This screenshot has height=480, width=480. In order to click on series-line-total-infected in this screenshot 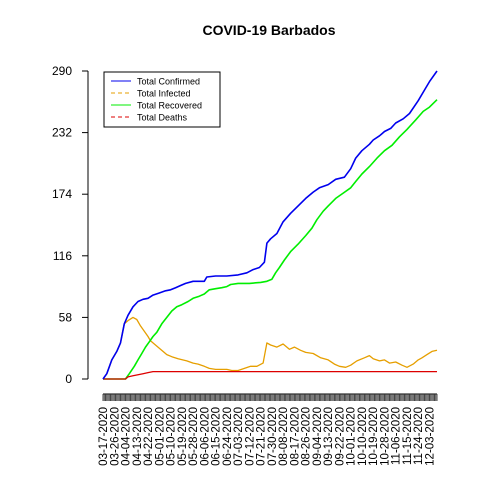, I will do `click(270, 348)`.